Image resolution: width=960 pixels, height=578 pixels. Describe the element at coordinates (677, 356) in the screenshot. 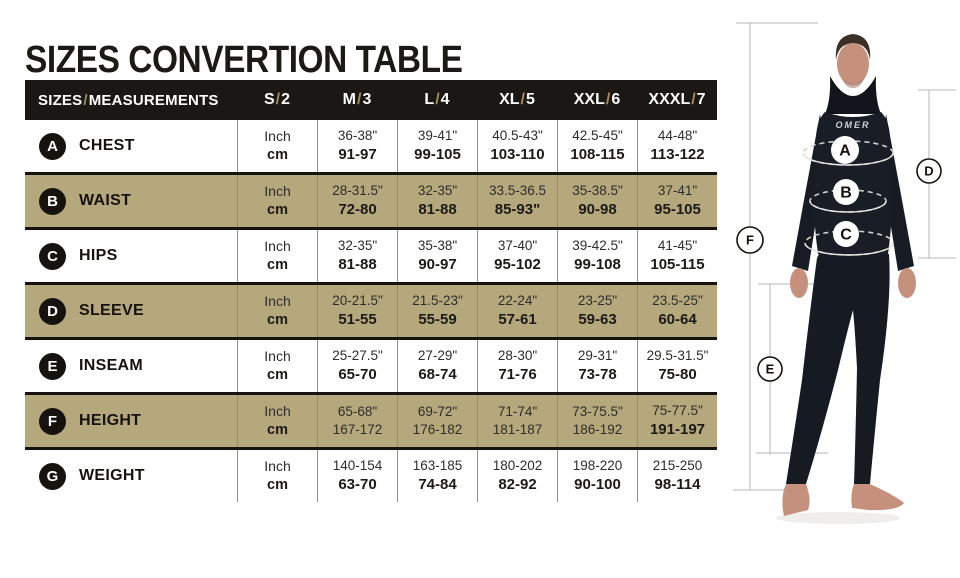

I see `inch-value: 29.5-31.5"` at that location.